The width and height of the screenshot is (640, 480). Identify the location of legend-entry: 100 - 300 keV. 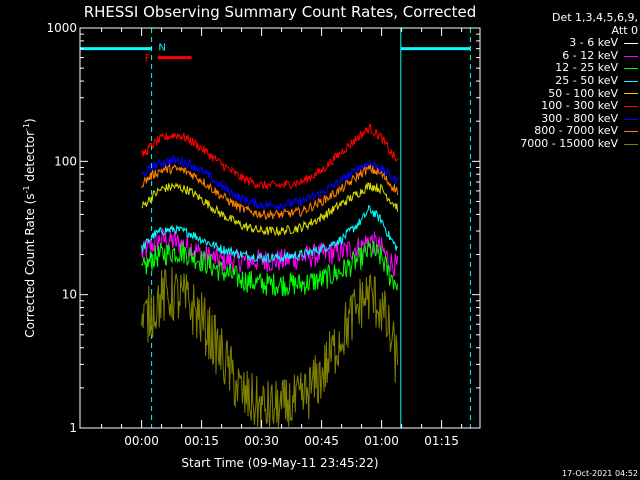
(558, 106).